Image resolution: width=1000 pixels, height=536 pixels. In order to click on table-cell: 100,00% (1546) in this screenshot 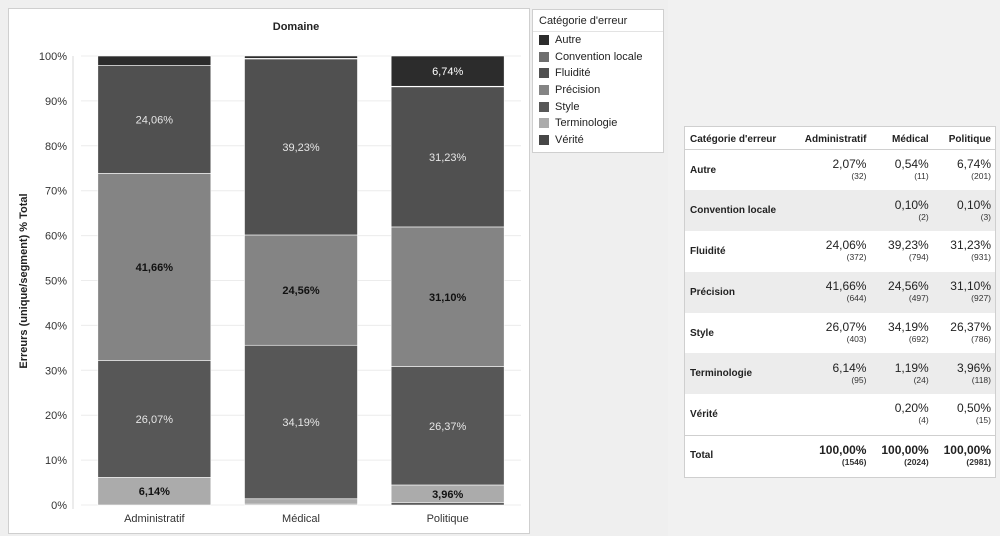, I will do `click(831, 455)`.